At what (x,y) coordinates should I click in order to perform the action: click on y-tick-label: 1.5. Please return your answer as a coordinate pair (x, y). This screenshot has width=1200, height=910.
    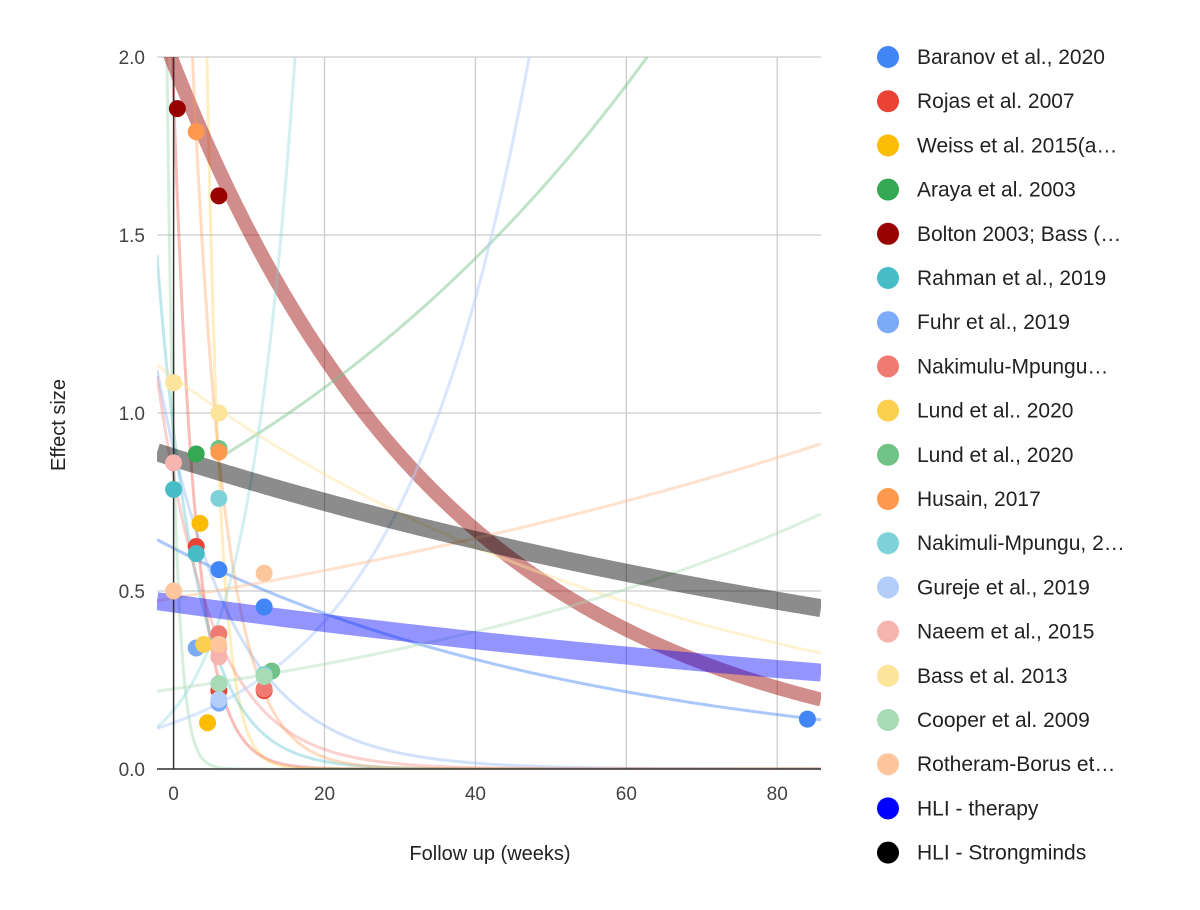
    Looking at the image, I should click on (132, 236).